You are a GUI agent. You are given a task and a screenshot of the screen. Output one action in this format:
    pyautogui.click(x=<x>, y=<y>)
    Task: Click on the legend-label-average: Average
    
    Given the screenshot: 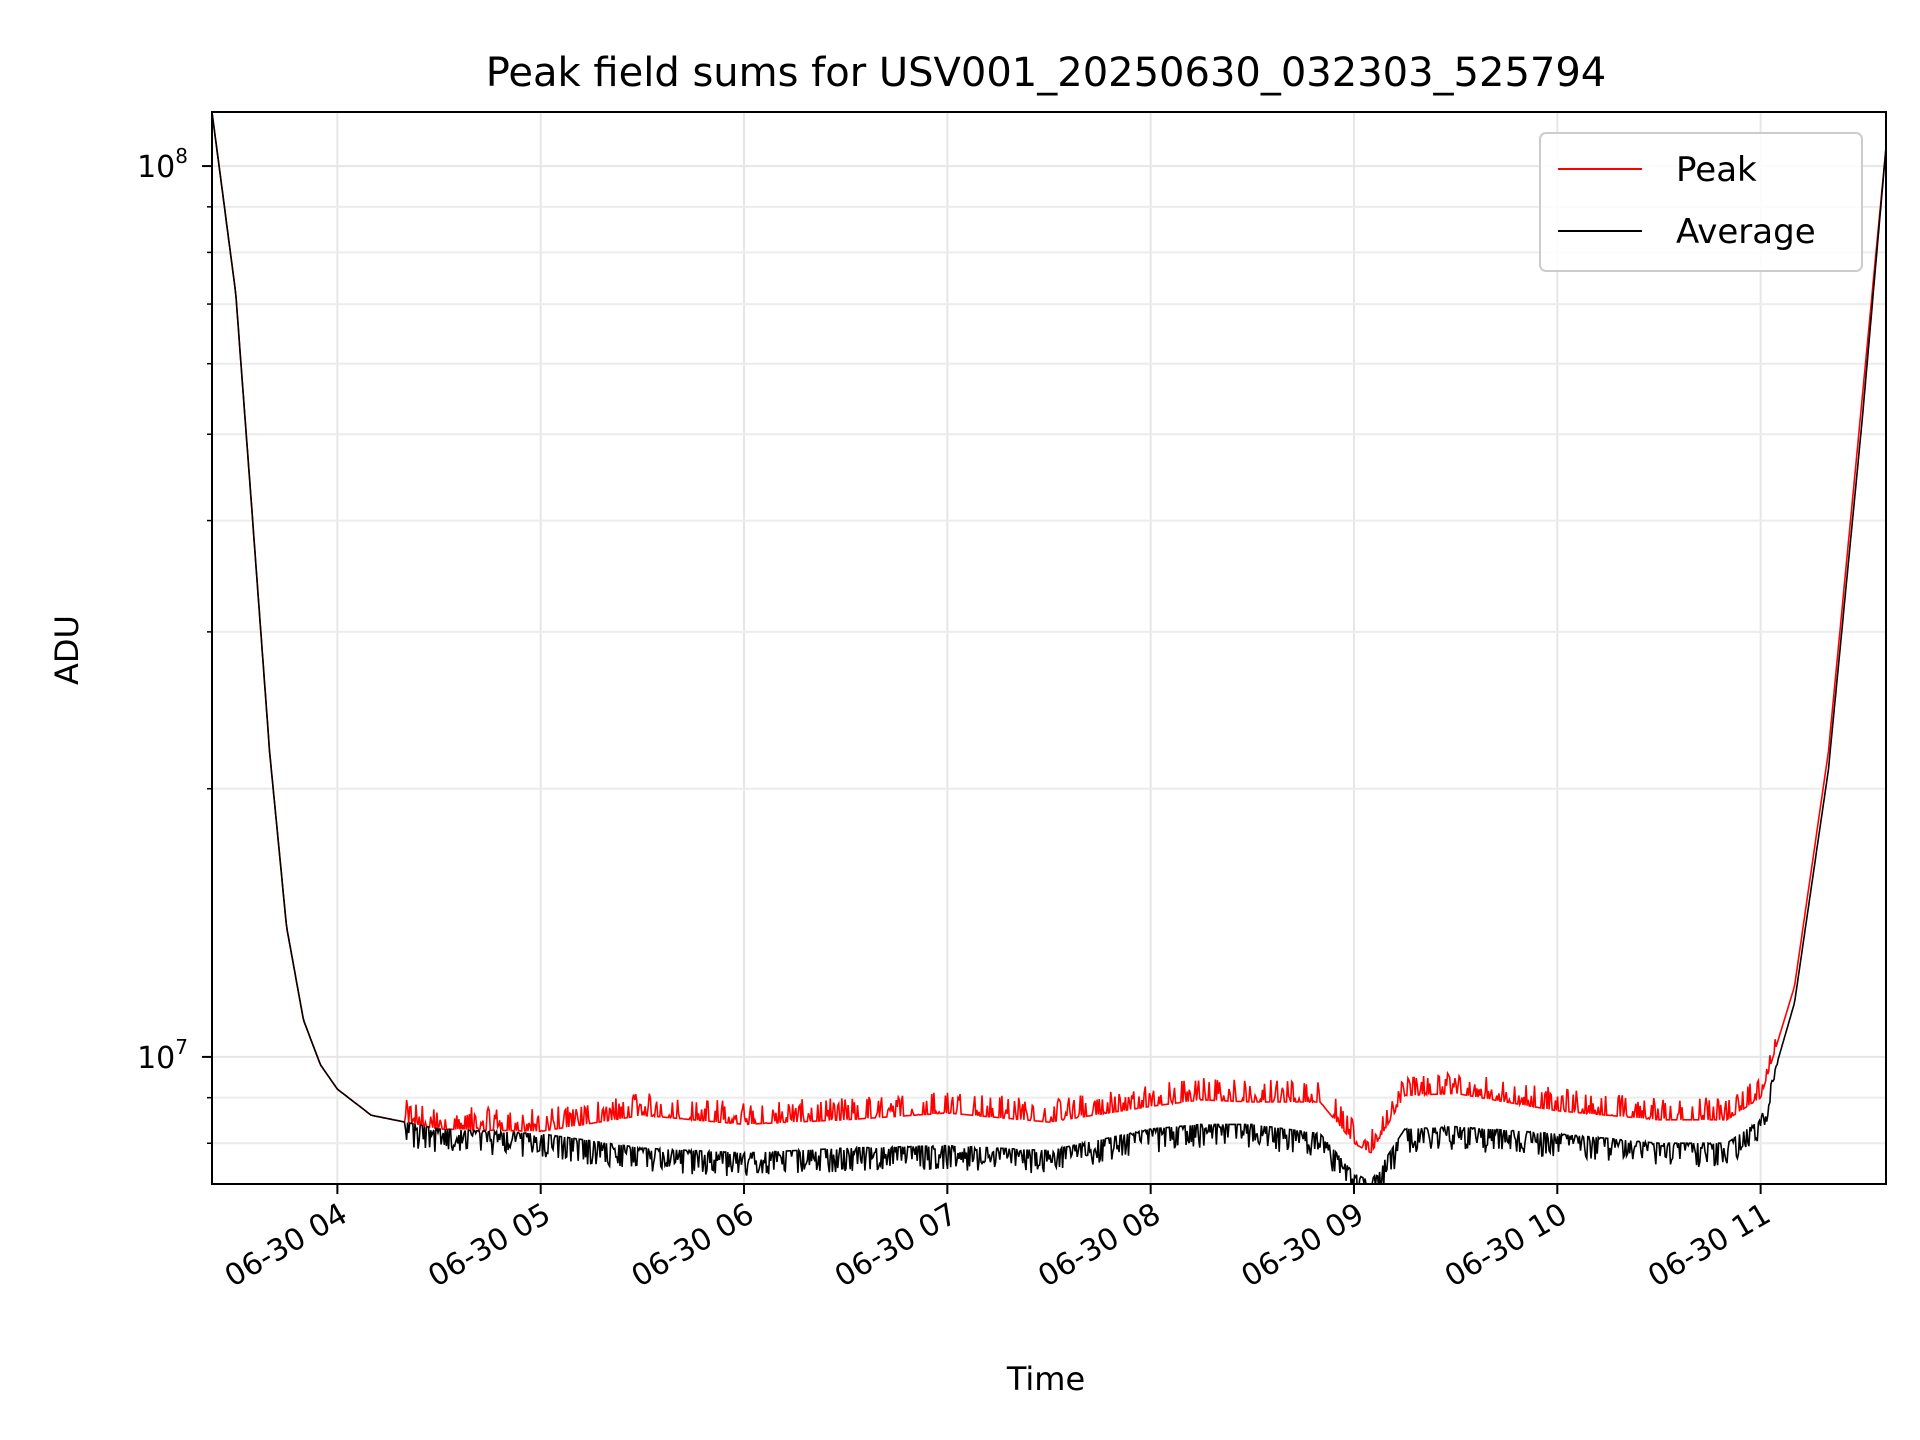 What is the action you would take?
    pyautogui.click(x=1746, y=232)
    